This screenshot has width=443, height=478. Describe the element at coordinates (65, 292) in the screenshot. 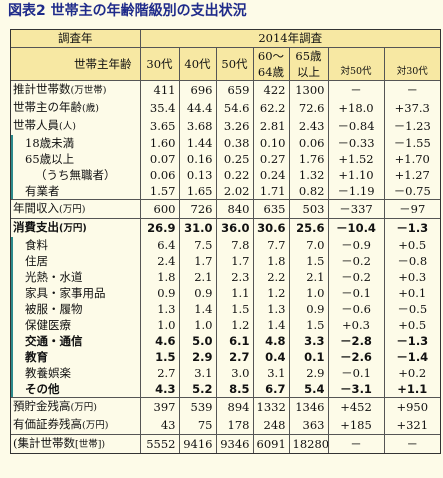

I see `row-label-text: 家具・家事用品` at that location.